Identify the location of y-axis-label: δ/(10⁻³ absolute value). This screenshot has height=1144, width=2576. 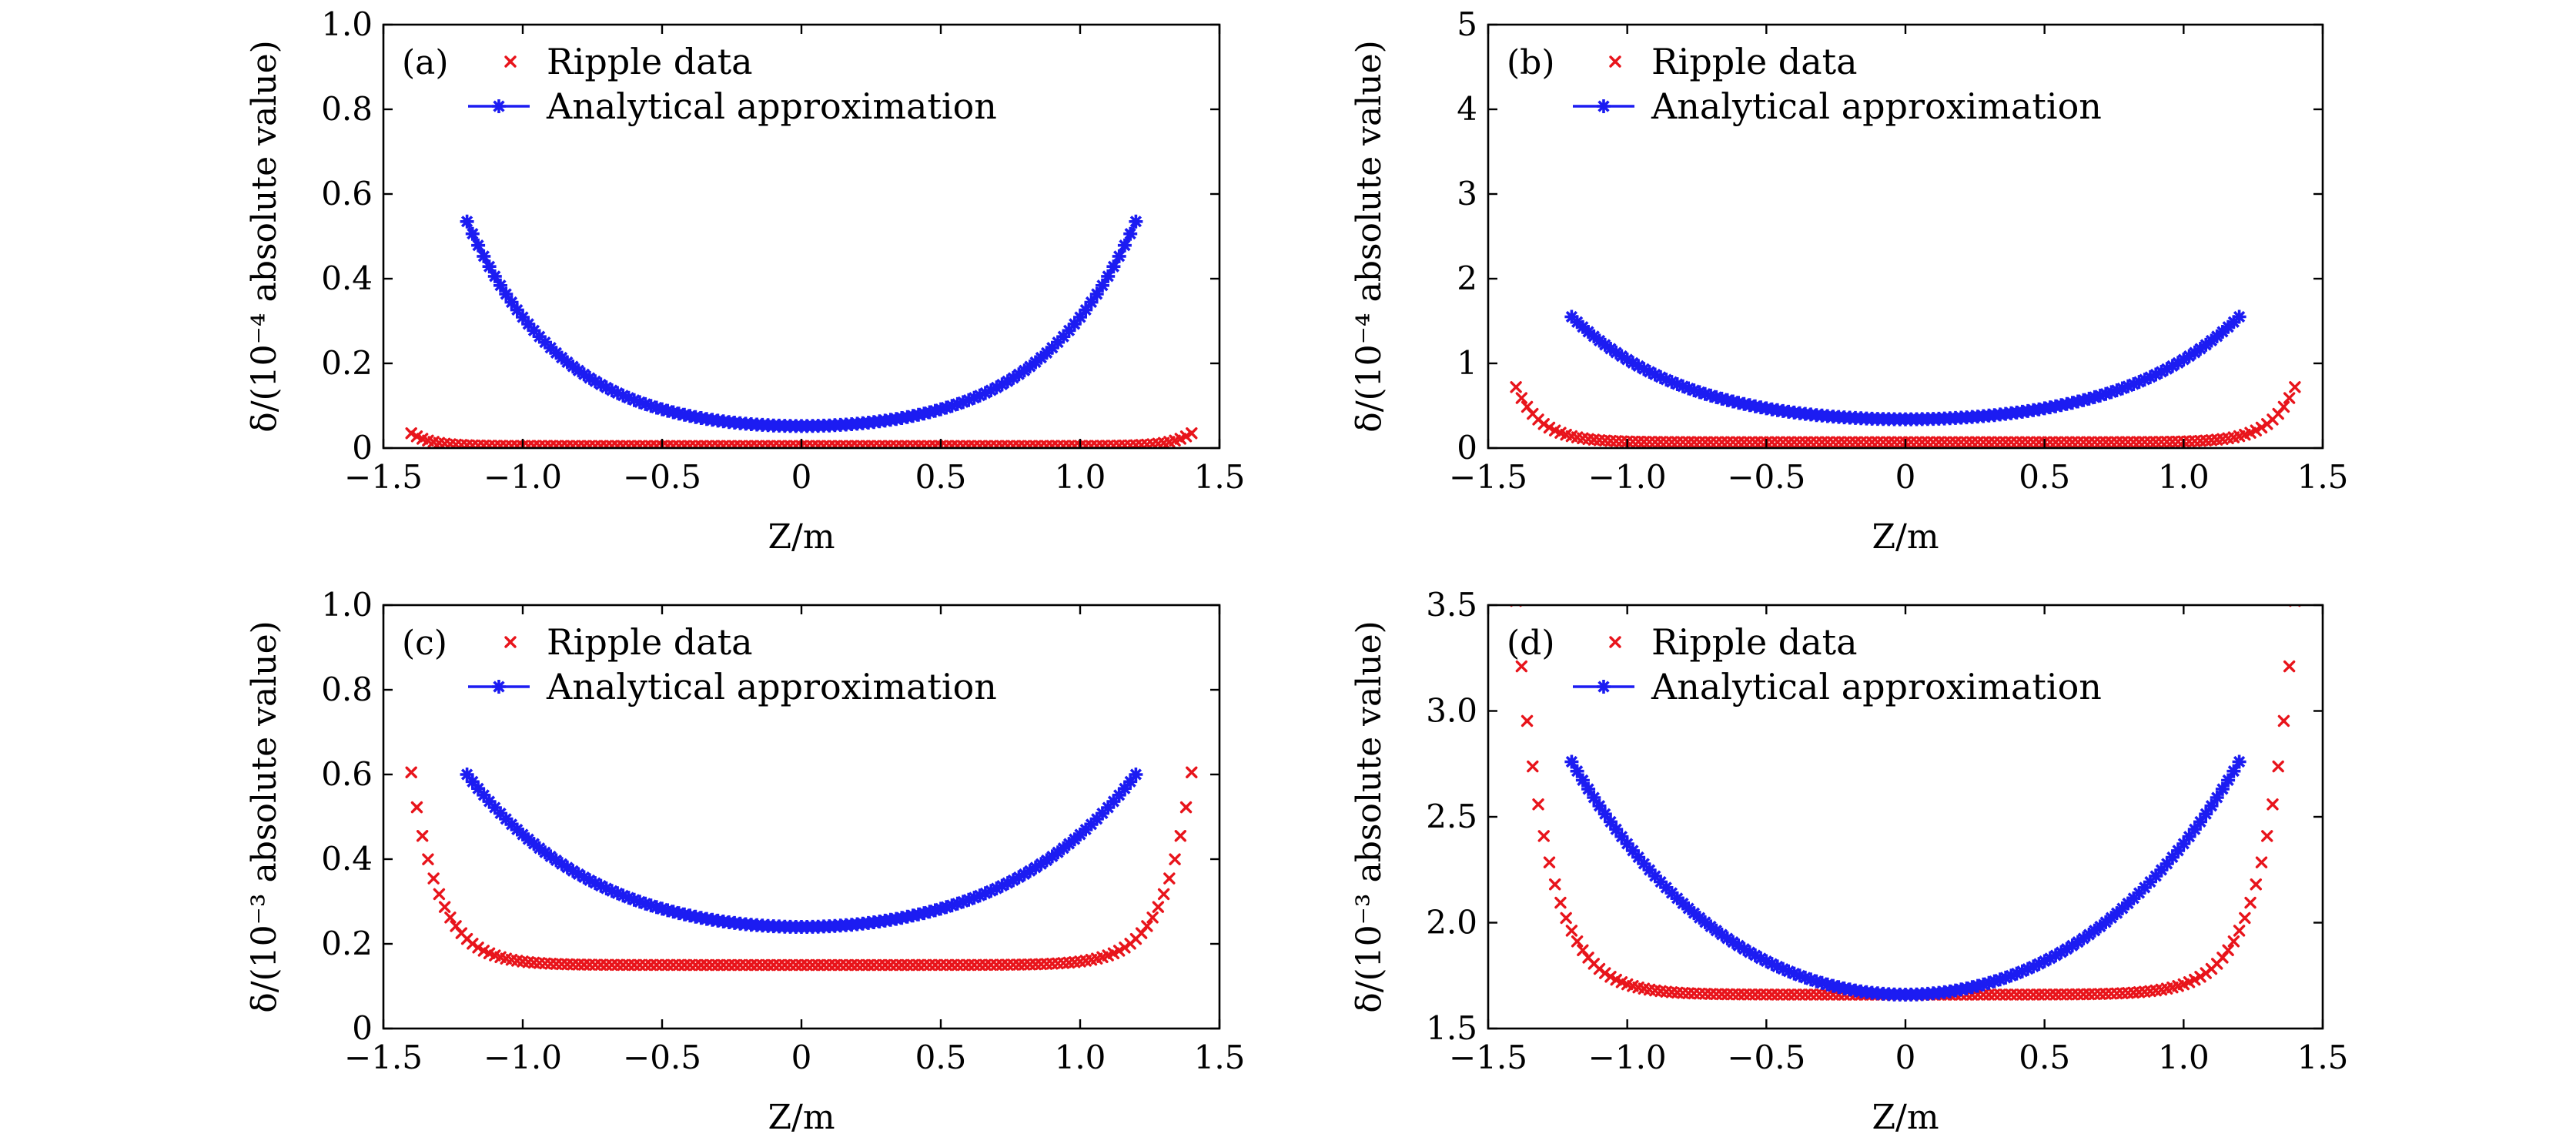
(1370, 817).